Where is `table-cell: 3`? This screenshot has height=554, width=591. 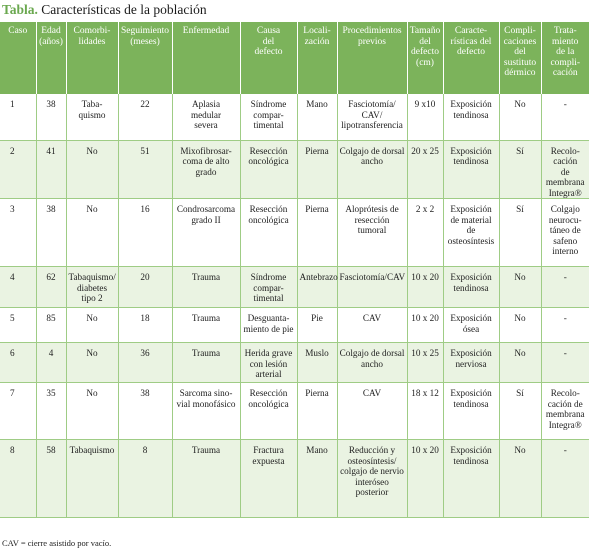 table-cell: 3 is located at coordinates (18, 232).